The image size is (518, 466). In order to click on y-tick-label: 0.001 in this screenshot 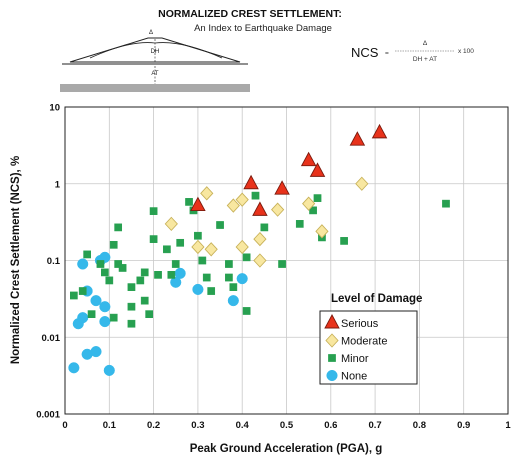, I will do `click(48, 415)`.